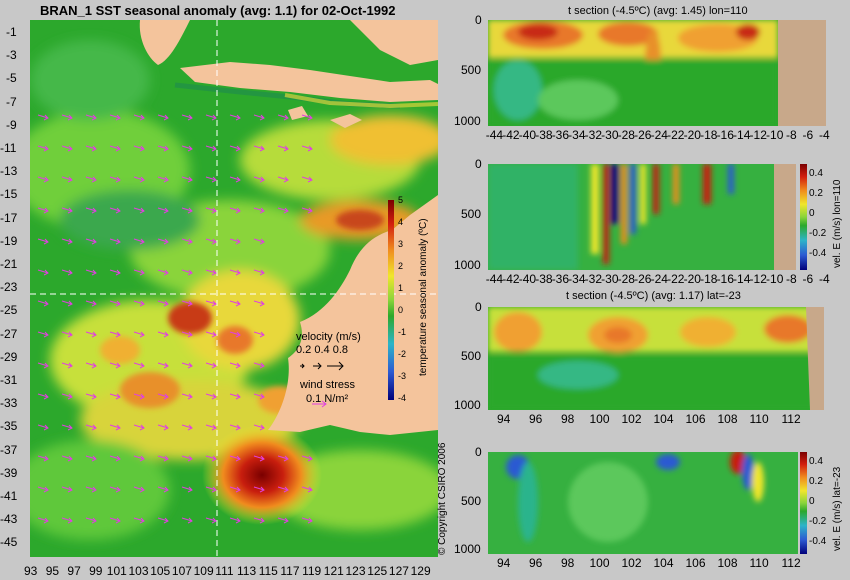  I want to click on section-x-tick-label: -16, so click(725, 135).